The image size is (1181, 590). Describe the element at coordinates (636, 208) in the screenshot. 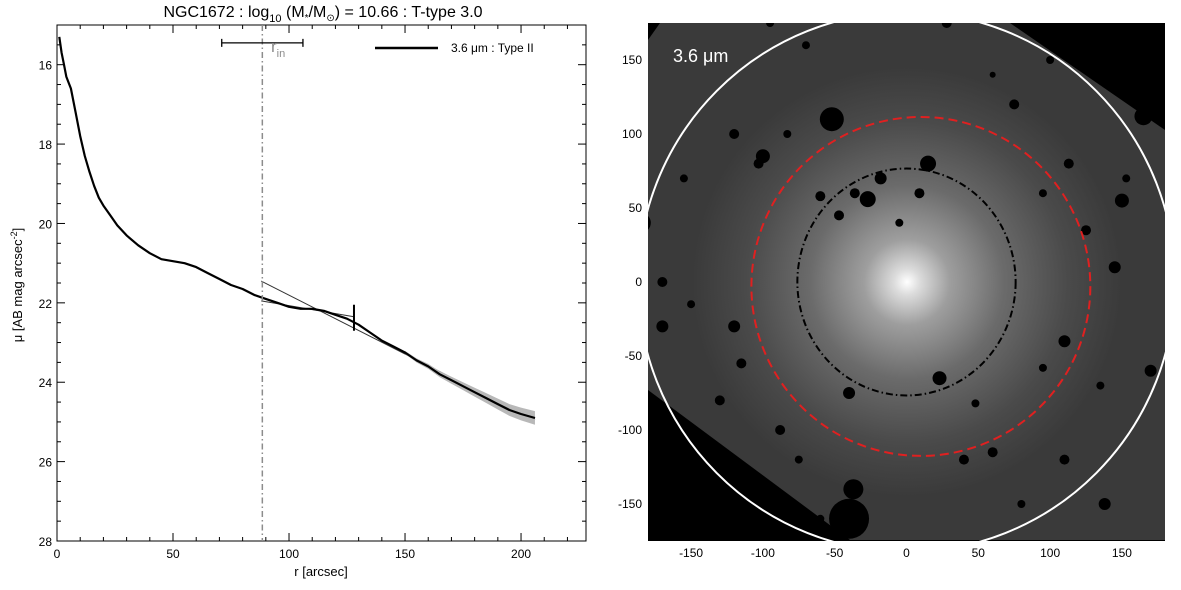

I see `image-y-tick-label: 50` at that location.